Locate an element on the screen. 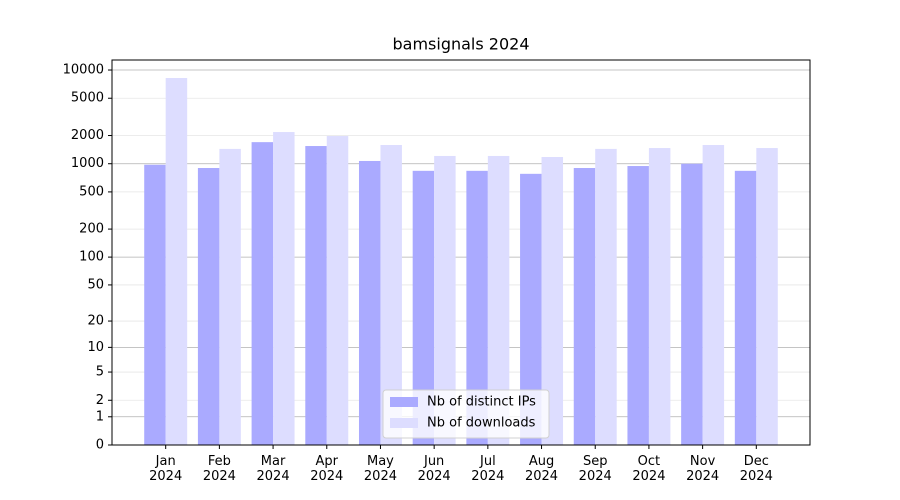 The height and width of the screenshot is (500, 900). y-tick-label: 5000 is located at coordinates (87, 98).